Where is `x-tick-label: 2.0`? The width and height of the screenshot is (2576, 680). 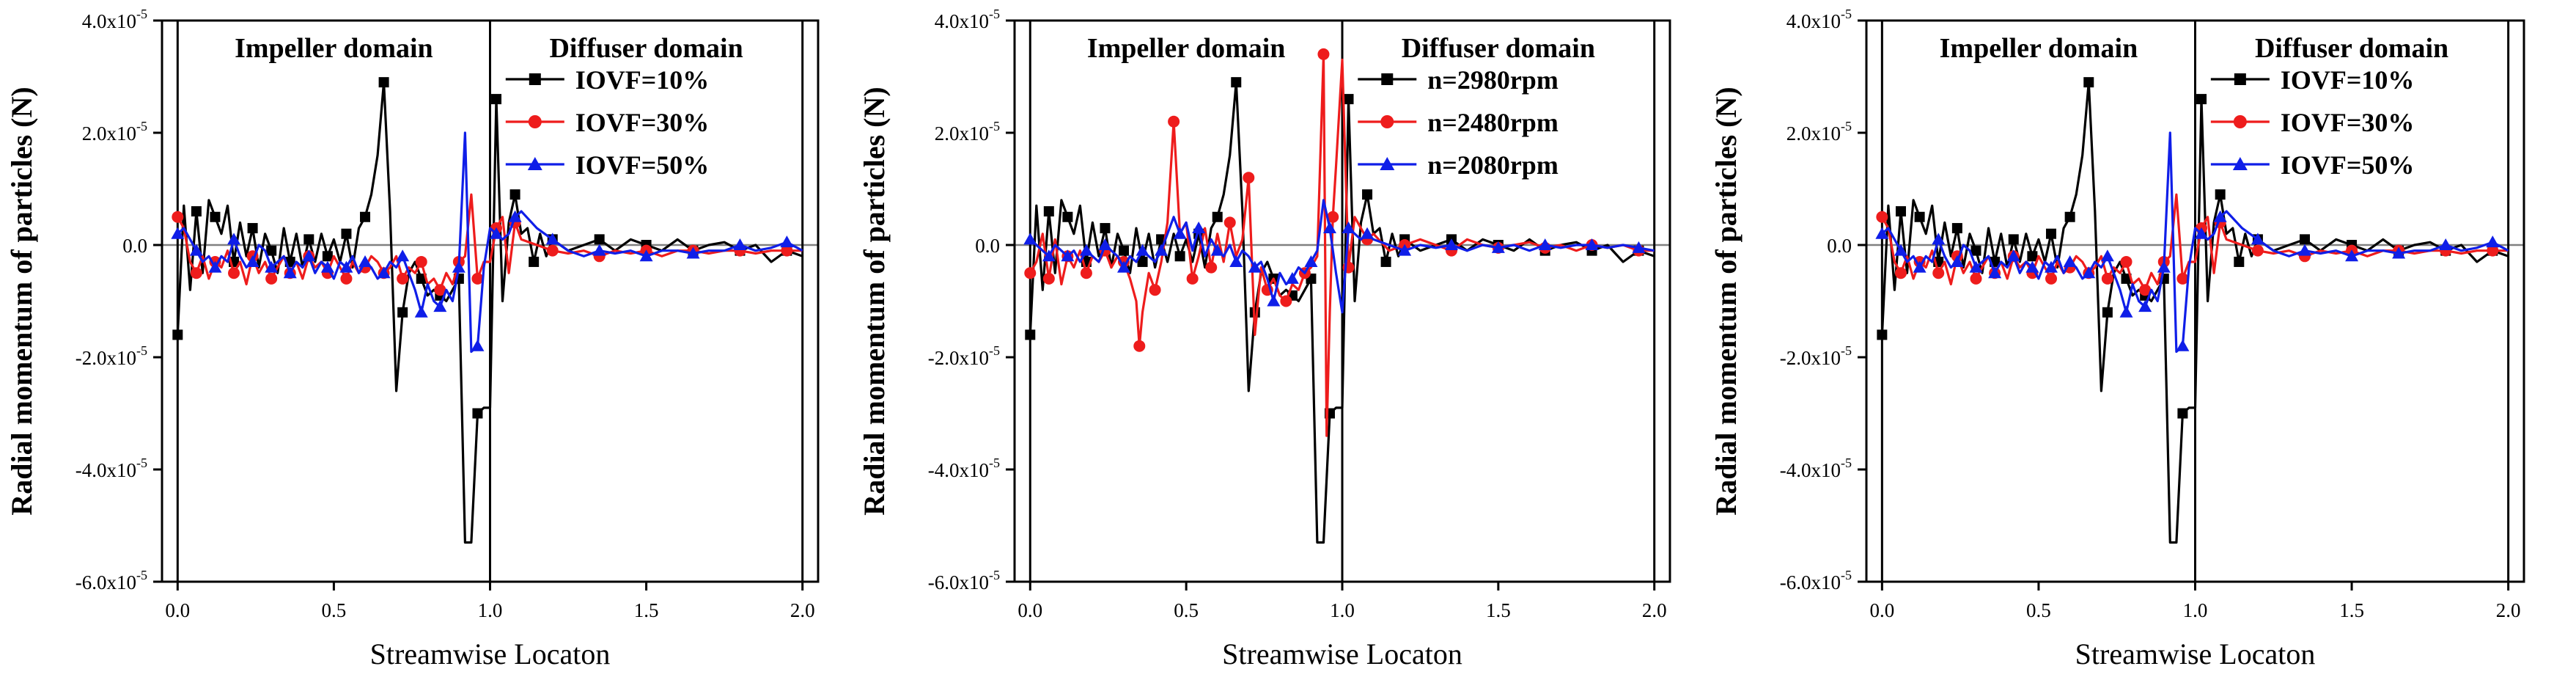
x-tick-label: 2.0 is located at coordinates (802, 610).